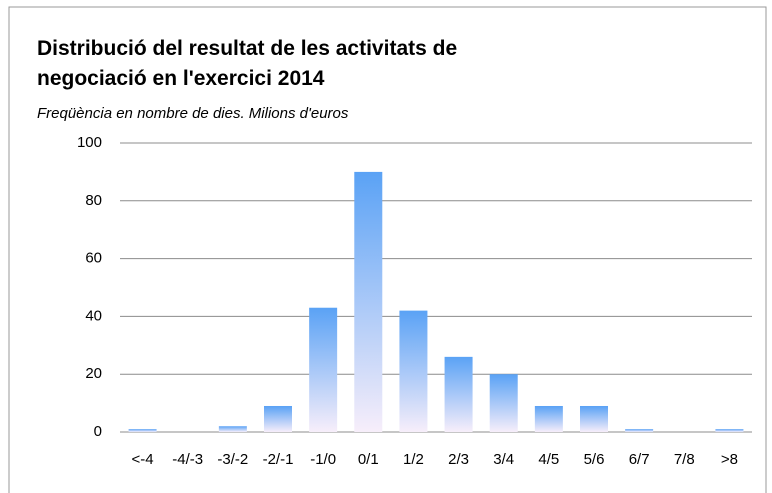  Describe the element at coordinates (93, 258) in the screenshot. I see `y-tick-label: 60` at that location.